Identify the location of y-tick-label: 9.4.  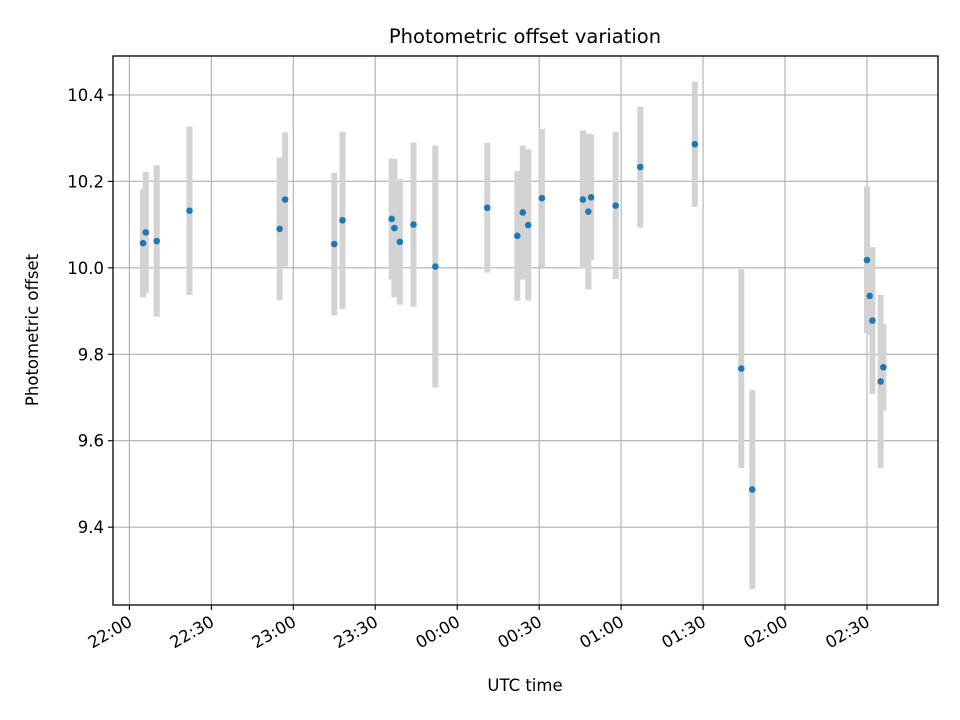
(91, 527).